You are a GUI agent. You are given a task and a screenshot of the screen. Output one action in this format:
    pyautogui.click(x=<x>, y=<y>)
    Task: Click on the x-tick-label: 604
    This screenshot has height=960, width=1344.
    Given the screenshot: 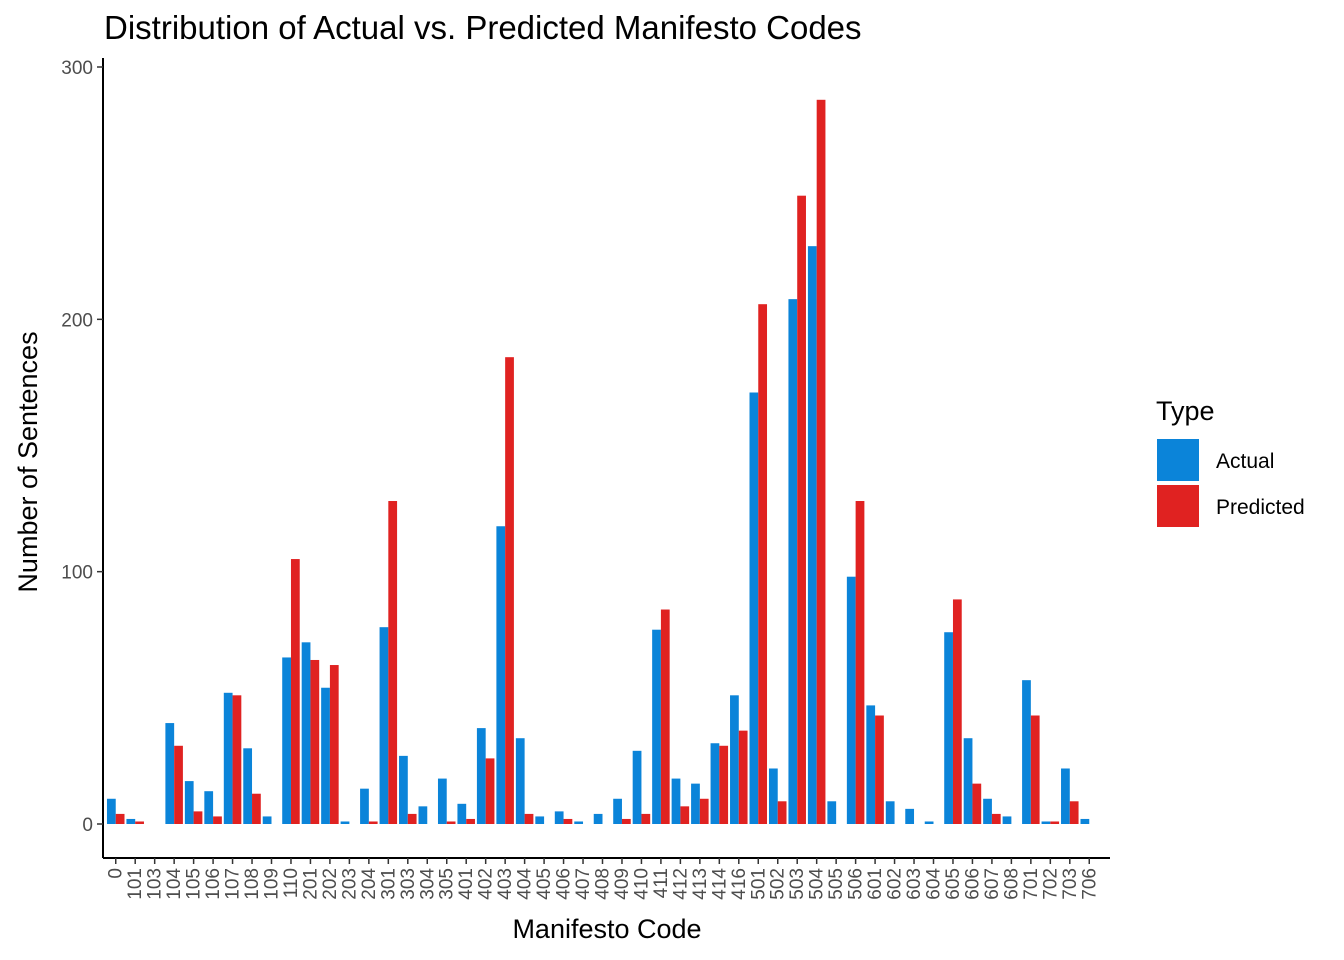 What is the action you would take?
    pyautogui.click(x=934, y=884)
    